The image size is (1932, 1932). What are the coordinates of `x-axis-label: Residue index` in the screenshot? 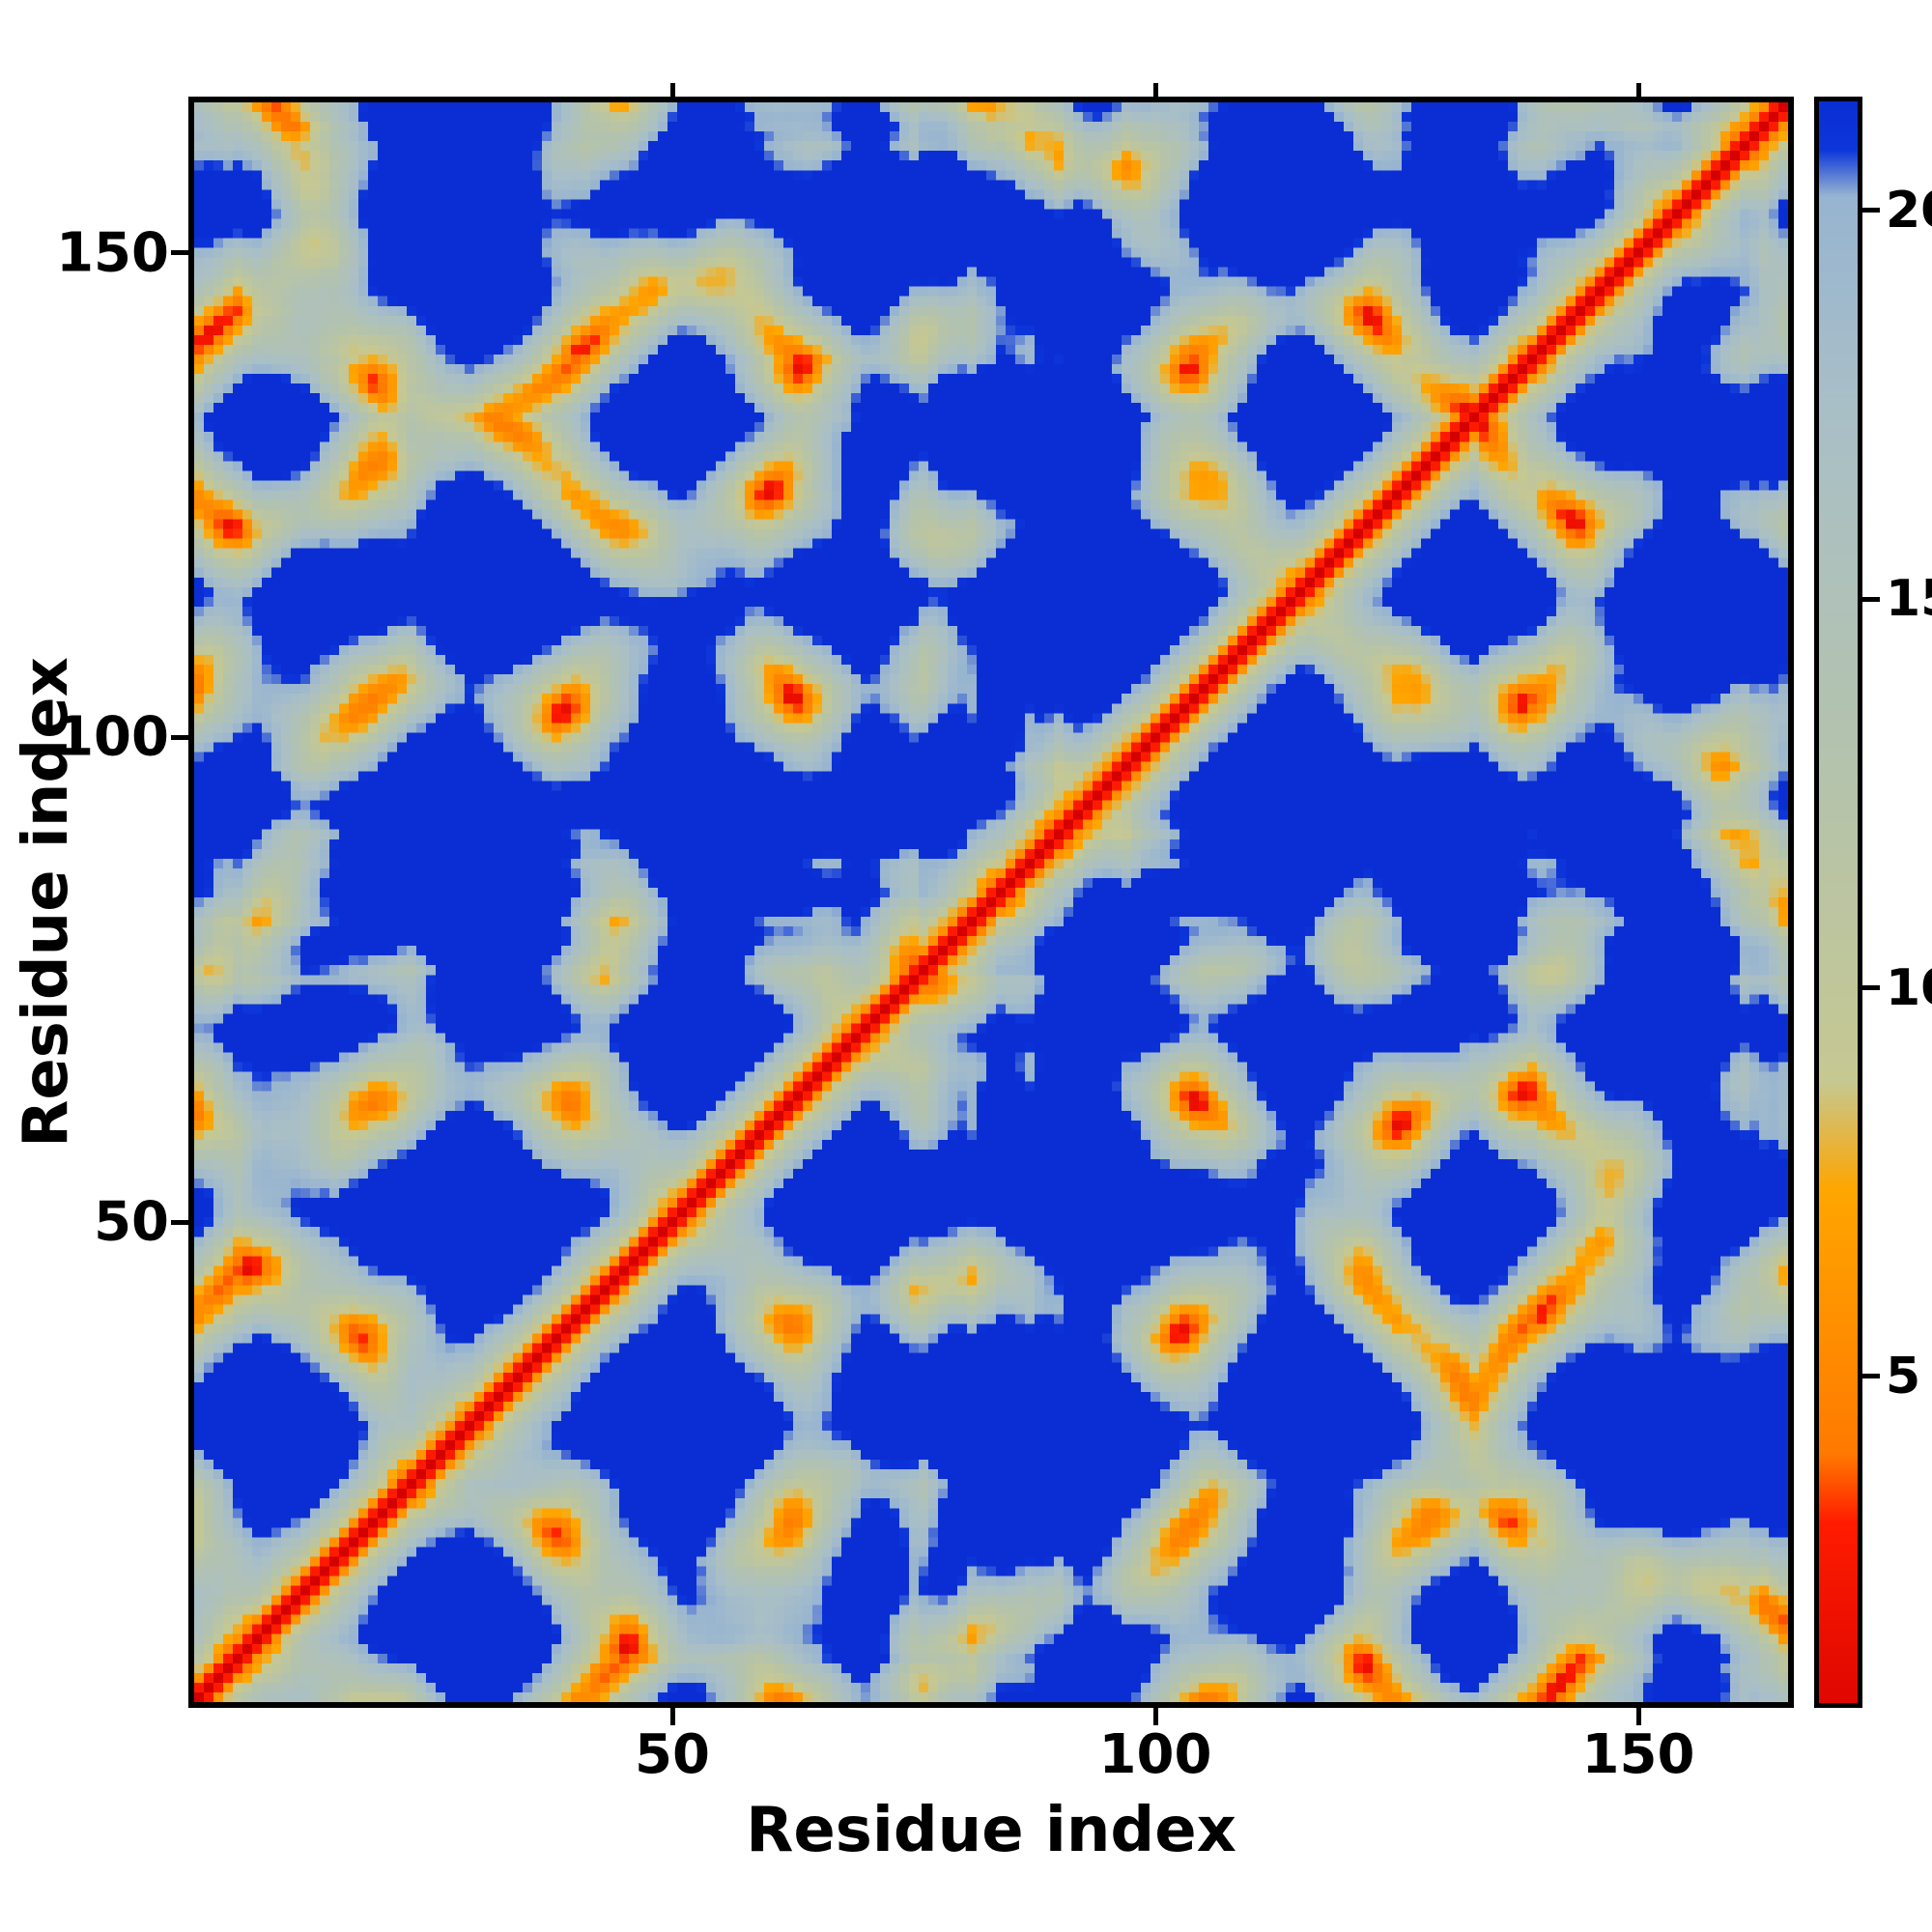 It's located at (991, 1830).